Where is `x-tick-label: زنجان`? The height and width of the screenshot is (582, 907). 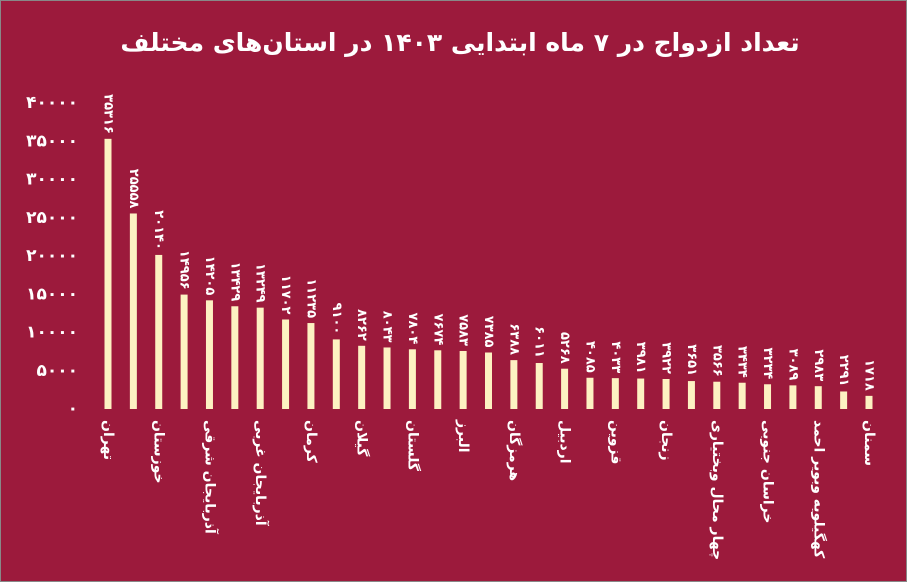 x-tick-label: زنجان is located at coordinates (666, 440).